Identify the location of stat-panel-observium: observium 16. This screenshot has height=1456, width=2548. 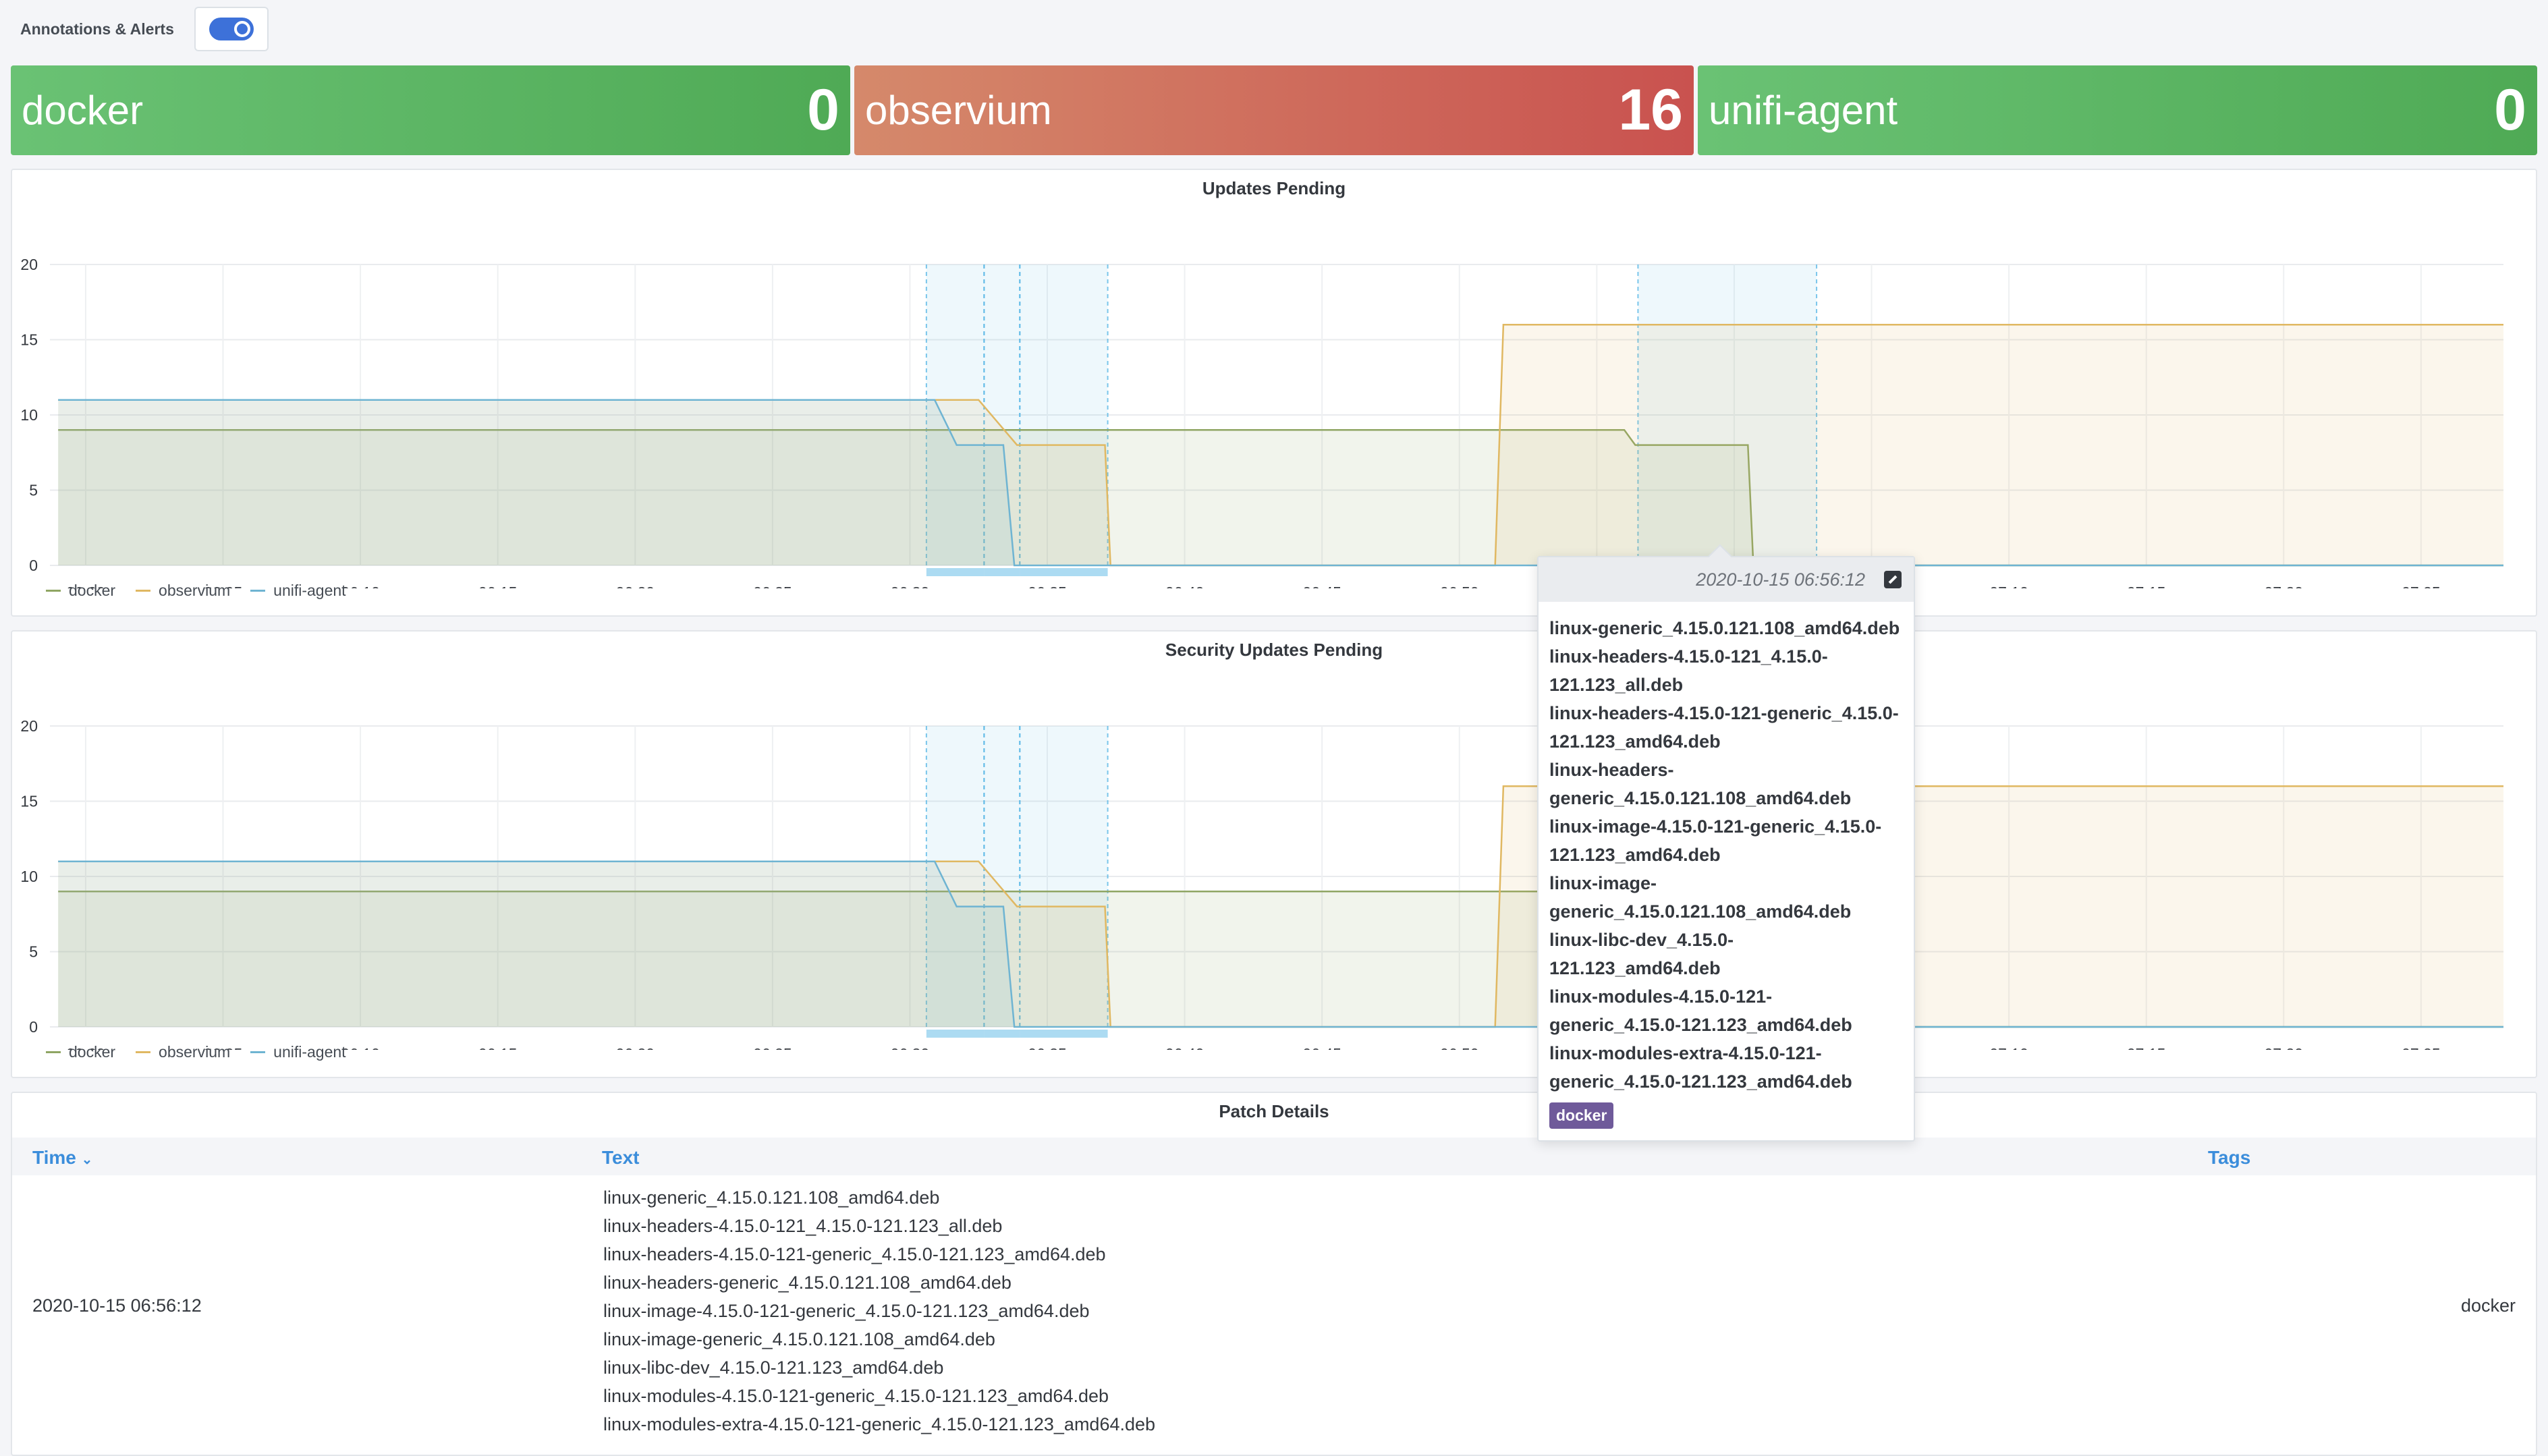
(1274, 110).